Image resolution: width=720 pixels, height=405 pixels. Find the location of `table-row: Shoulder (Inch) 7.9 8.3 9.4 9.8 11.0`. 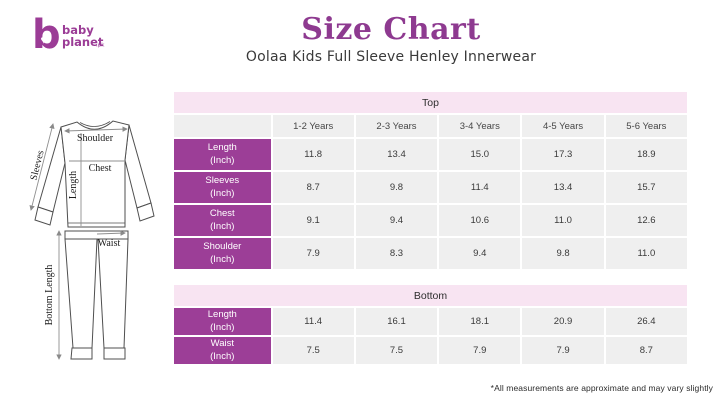

table-row: Shoulder (Inch) 7.9 8.3 9.4 9.8 11.0 is located at coordinates (430, 253).